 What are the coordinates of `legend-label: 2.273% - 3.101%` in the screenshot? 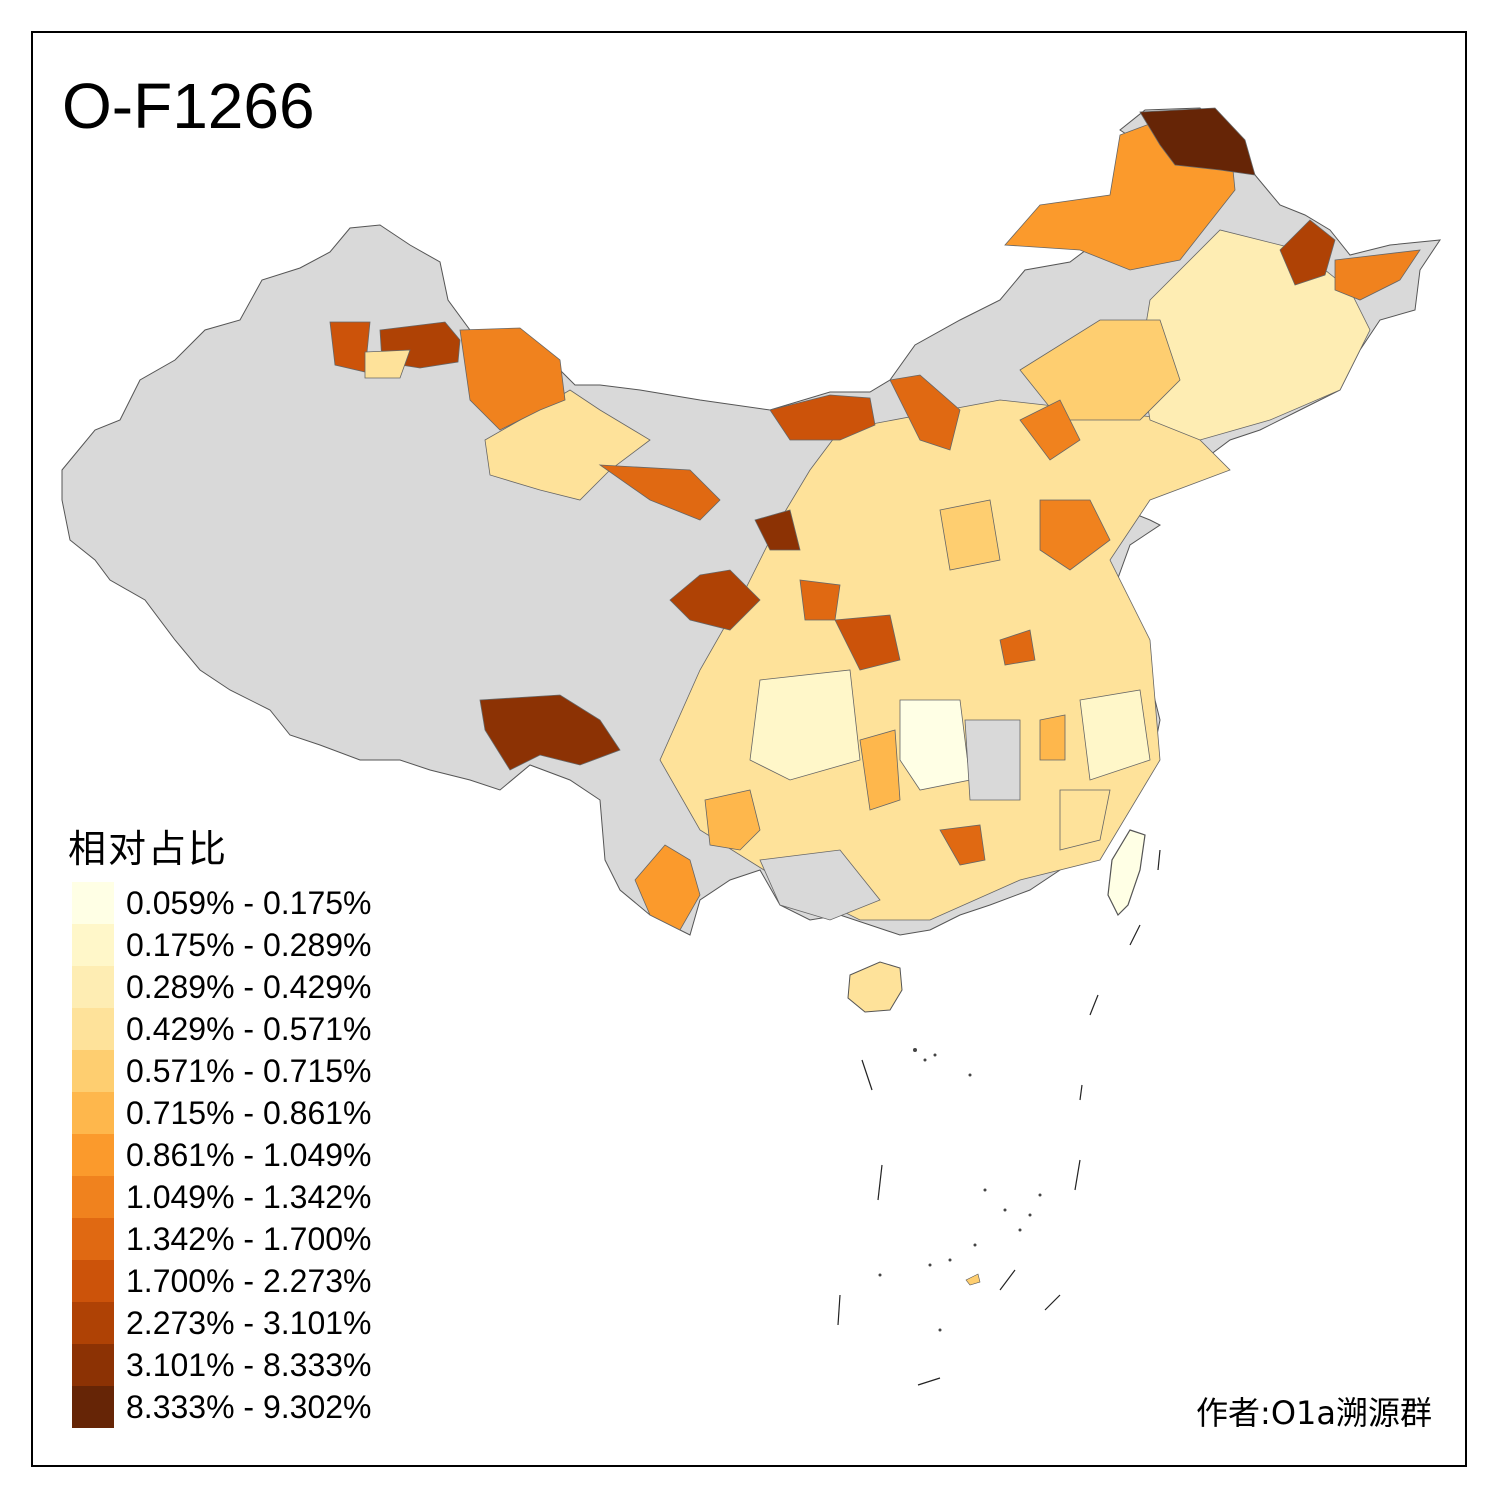 It's located at (249, 1323).